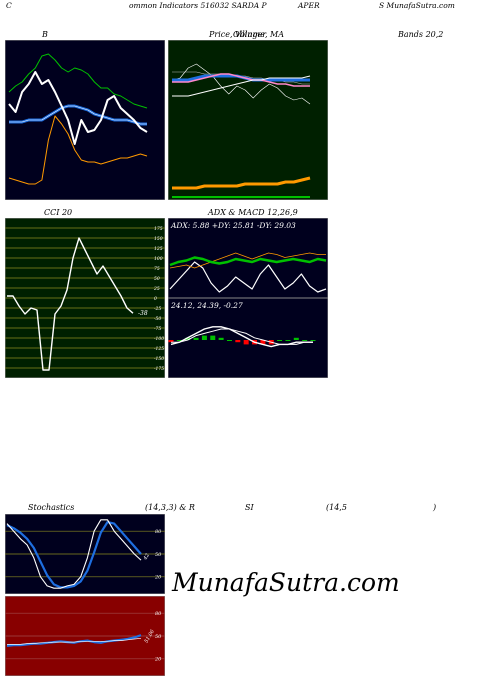 The height and width of the screenshot is (680, 500). I want to click on rsi-line, so click(74, 640).